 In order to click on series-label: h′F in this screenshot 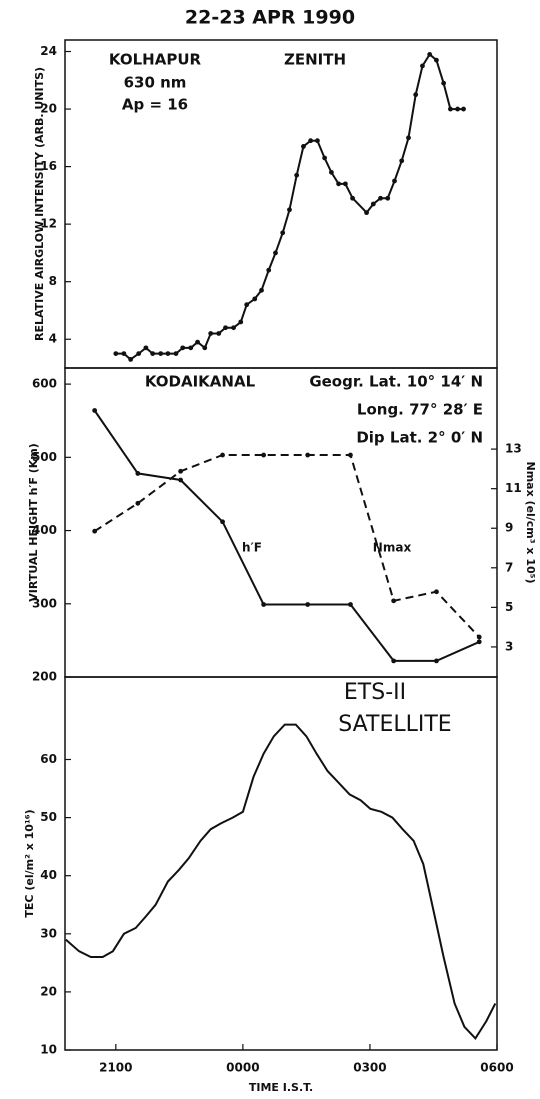, I will do `click(252, 548)`.